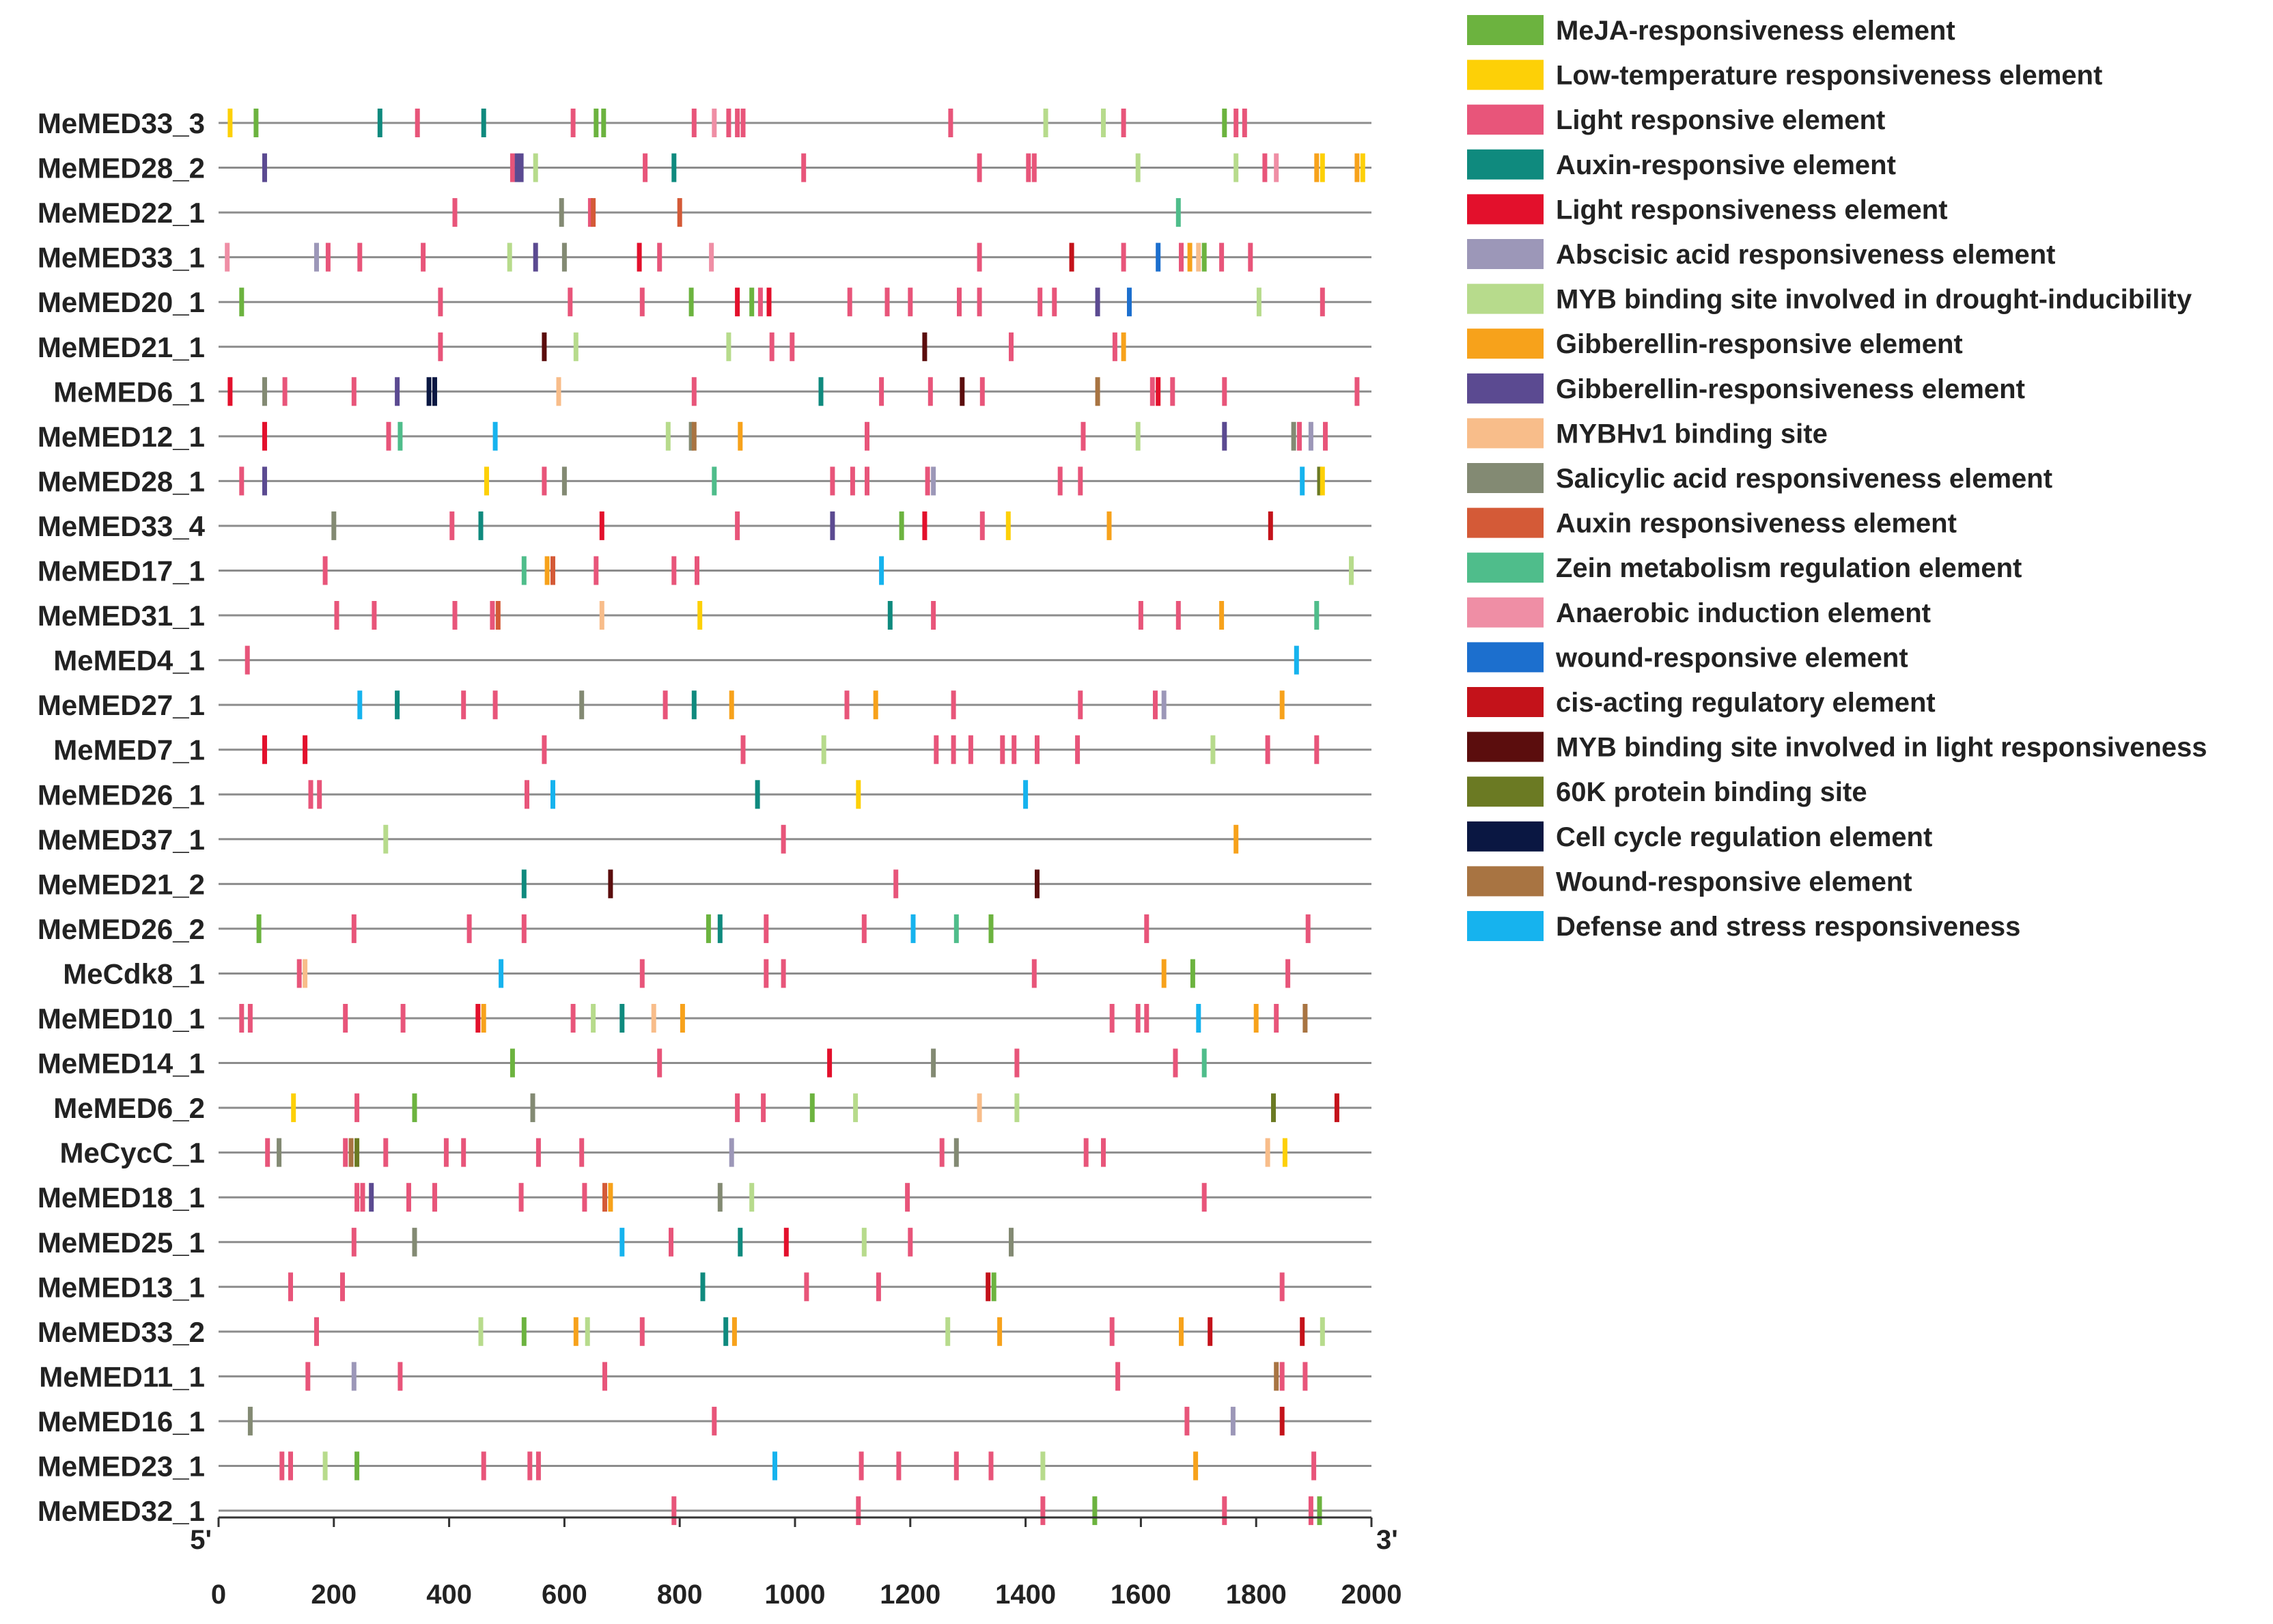  Describe the element at coordinates (121, 571) in the screenshot. I see `gene-label: MeMED17_1` at that location.